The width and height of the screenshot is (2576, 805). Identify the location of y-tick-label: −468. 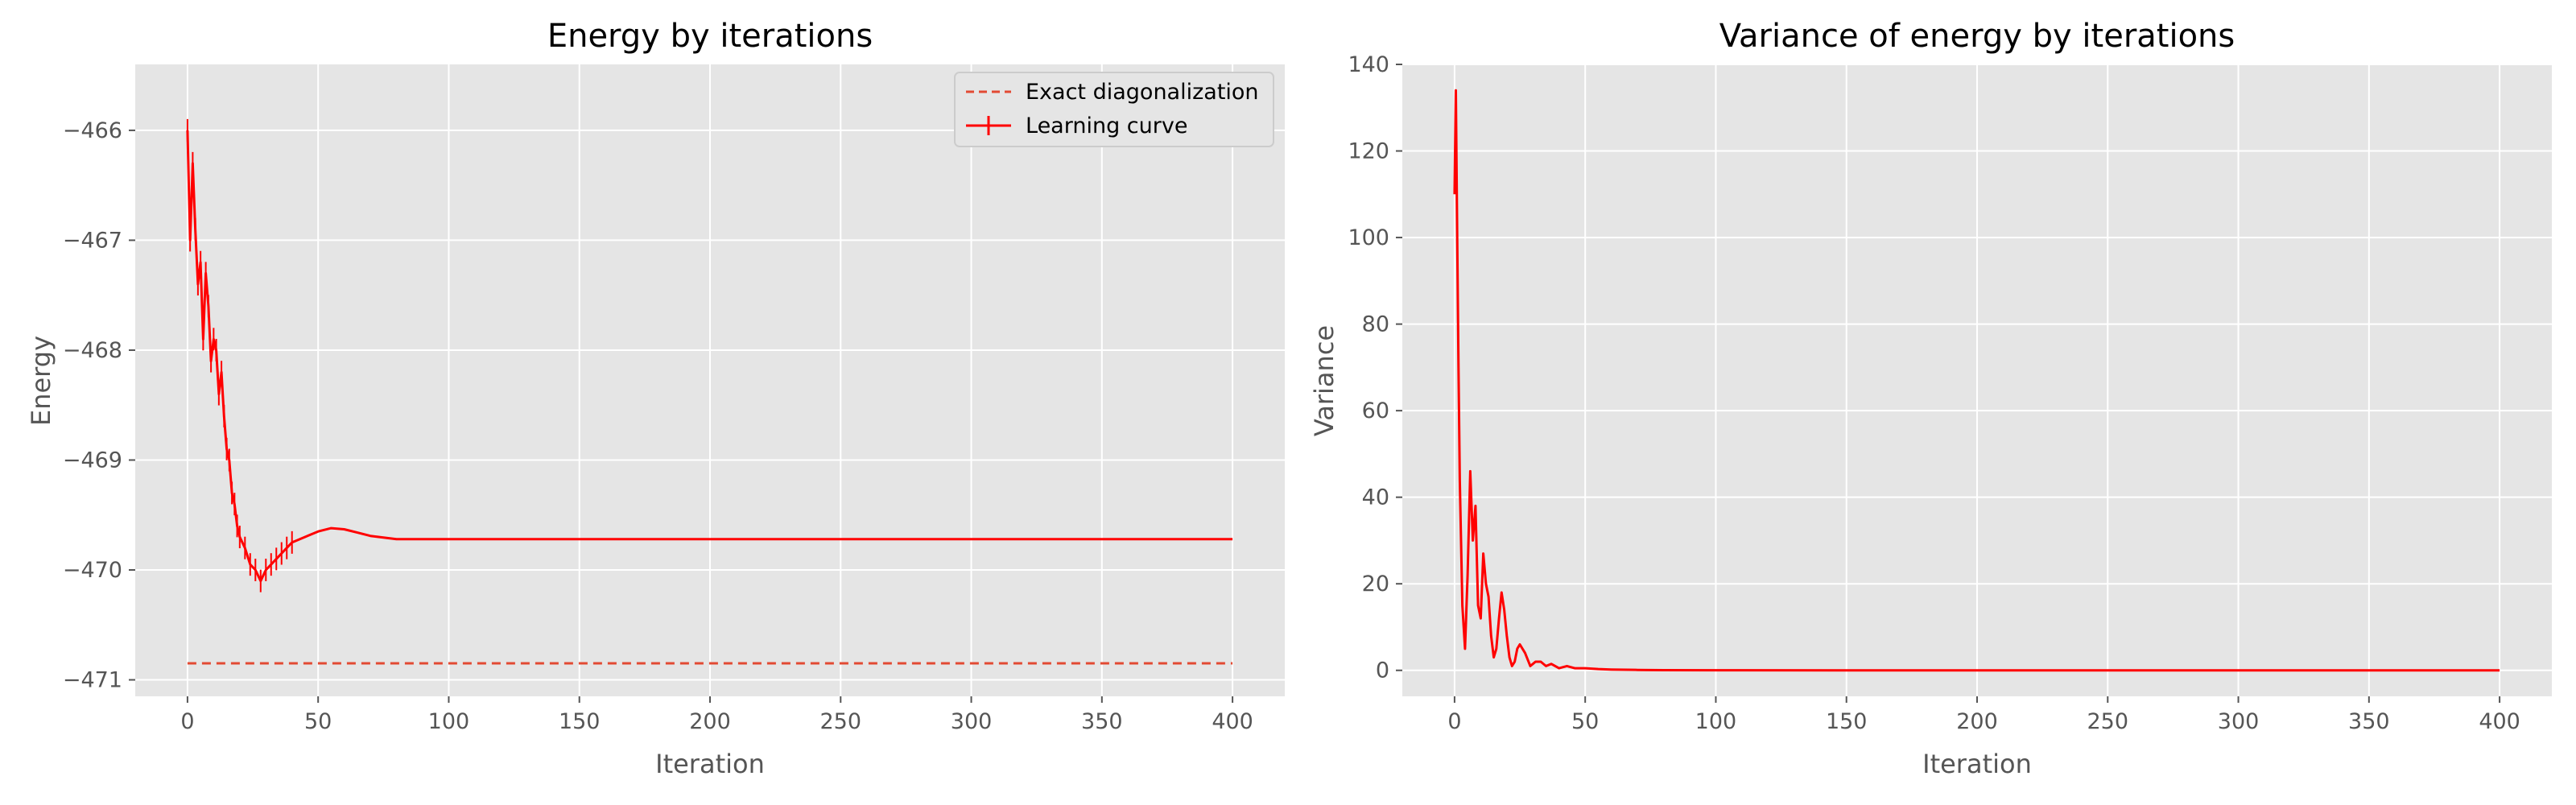
(92, 350).